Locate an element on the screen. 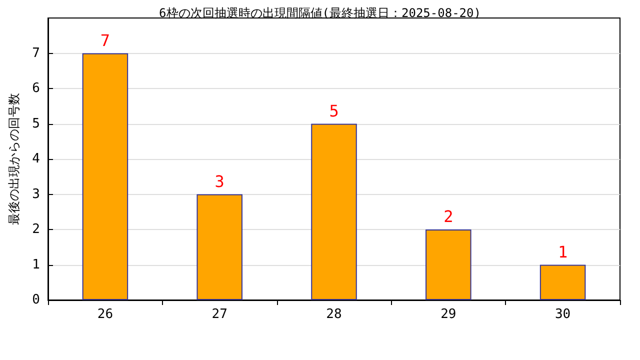  y-tick-label: 3 is located at coordinates (36, 194).